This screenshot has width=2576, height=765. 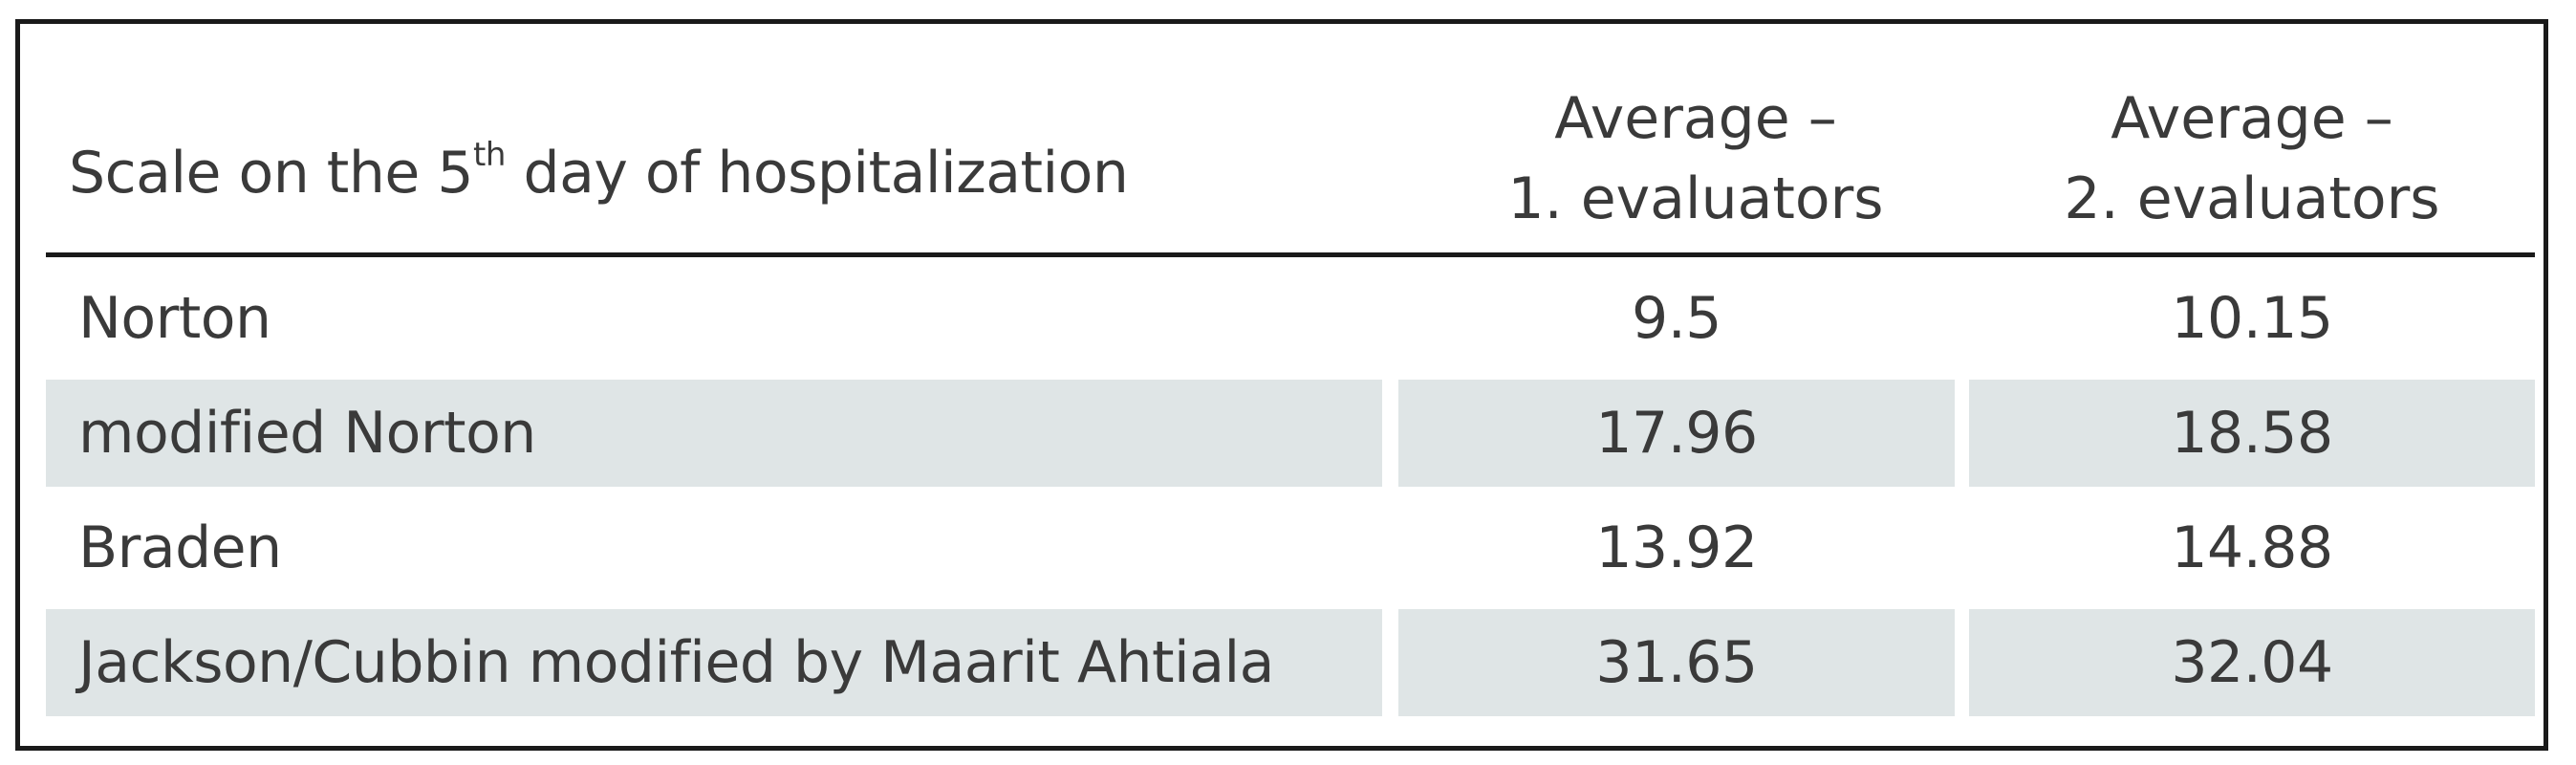 I want to click on evaluator-2-column-header: Average – 2. evaluators, so click(x=2252, y=159).